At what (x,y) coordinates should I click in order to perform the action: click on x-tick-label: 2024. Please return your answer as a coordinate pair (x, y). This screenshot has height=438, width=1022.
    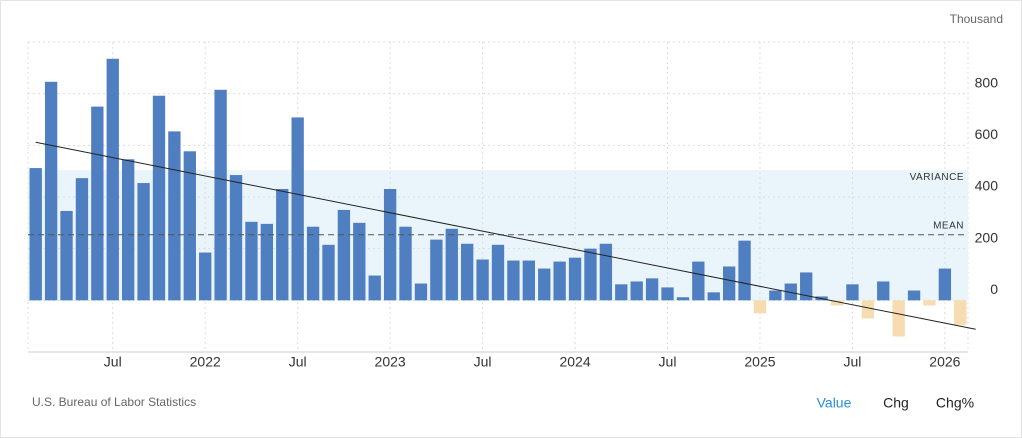
    Looking at the image, I should click on (574, 362).